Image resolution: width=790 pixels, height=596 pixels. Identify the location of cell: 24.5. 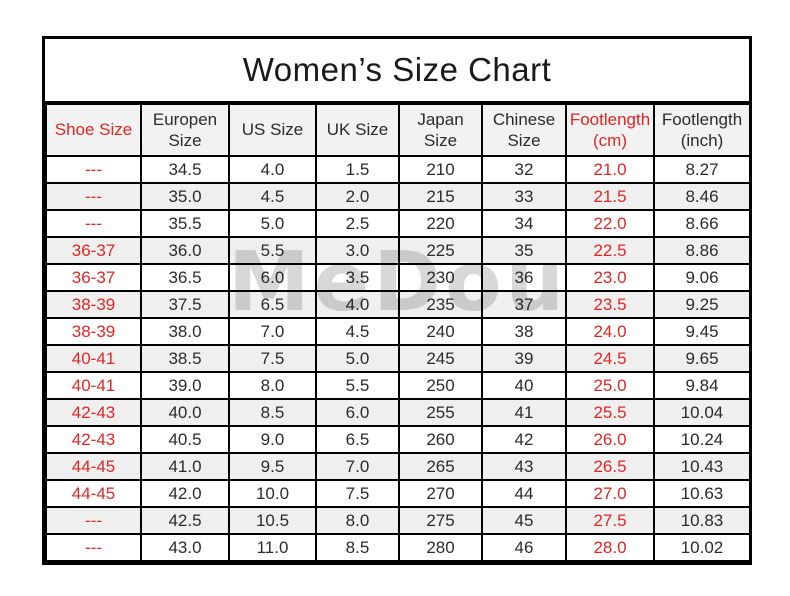
(610, 358).